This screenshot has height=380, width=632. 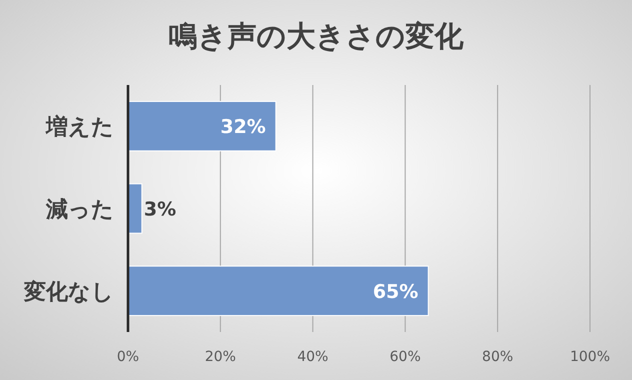 I want to click on x-tick-label: 60%, so click(x=405, y=357).